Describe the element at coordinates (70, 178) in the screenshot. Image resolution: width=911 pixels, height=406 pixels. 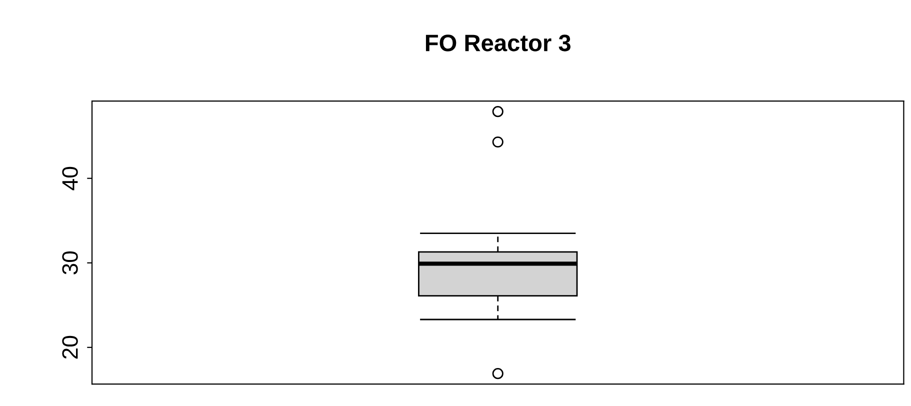
I see `y-tick-label: 40` at that location.